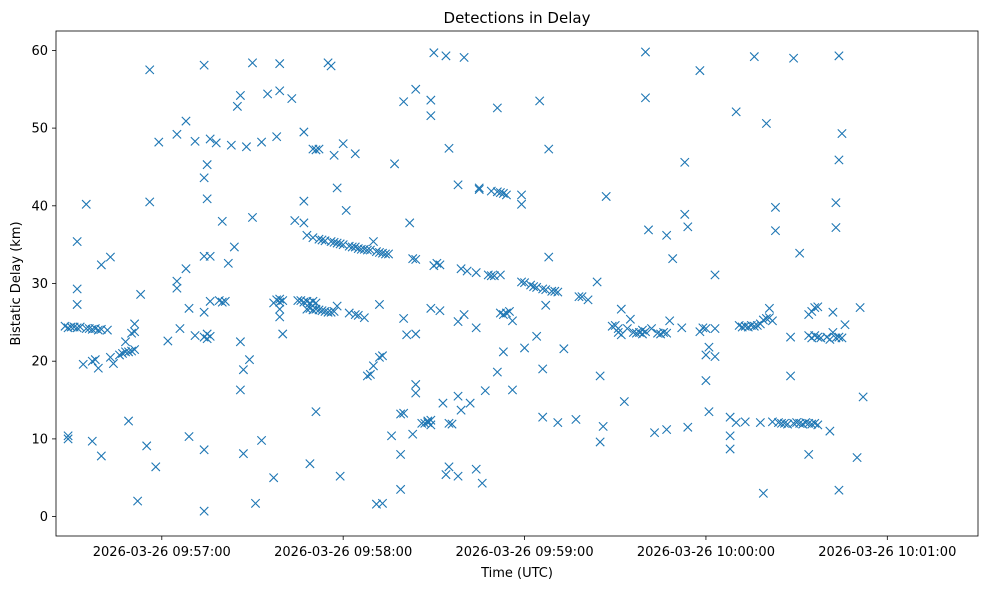 The width and height of the screenshot is (988, 590). I want to click on x-tick-label: 2026-03-26 10:00:00, so click(706, 552).